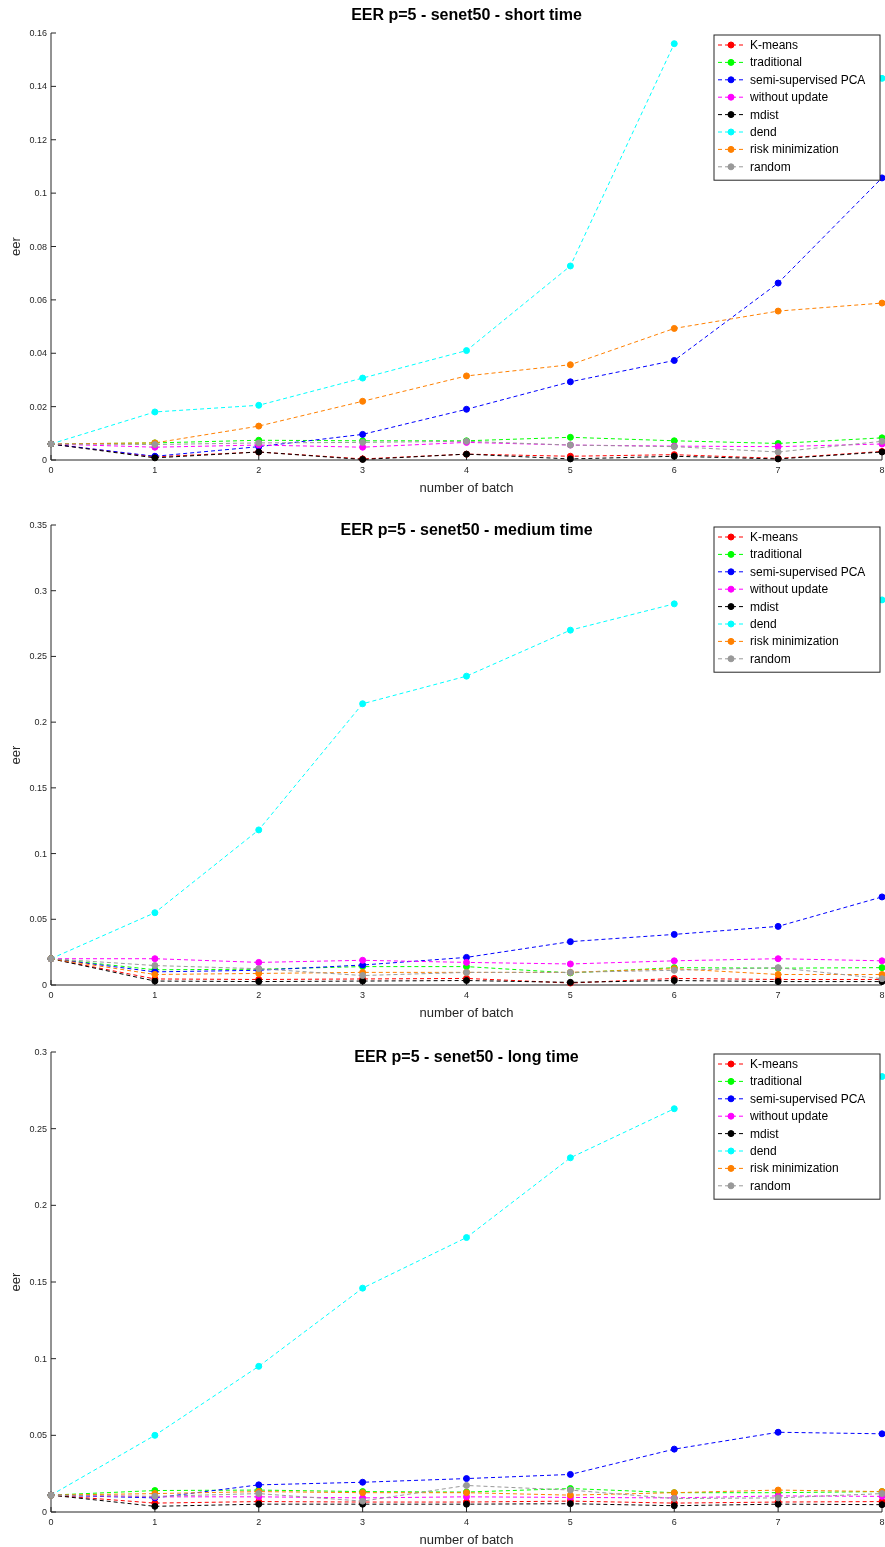  Describe the element at coordinates (38, 406) in the screenshot. I see `y-tick-label: 0.02` at that location.